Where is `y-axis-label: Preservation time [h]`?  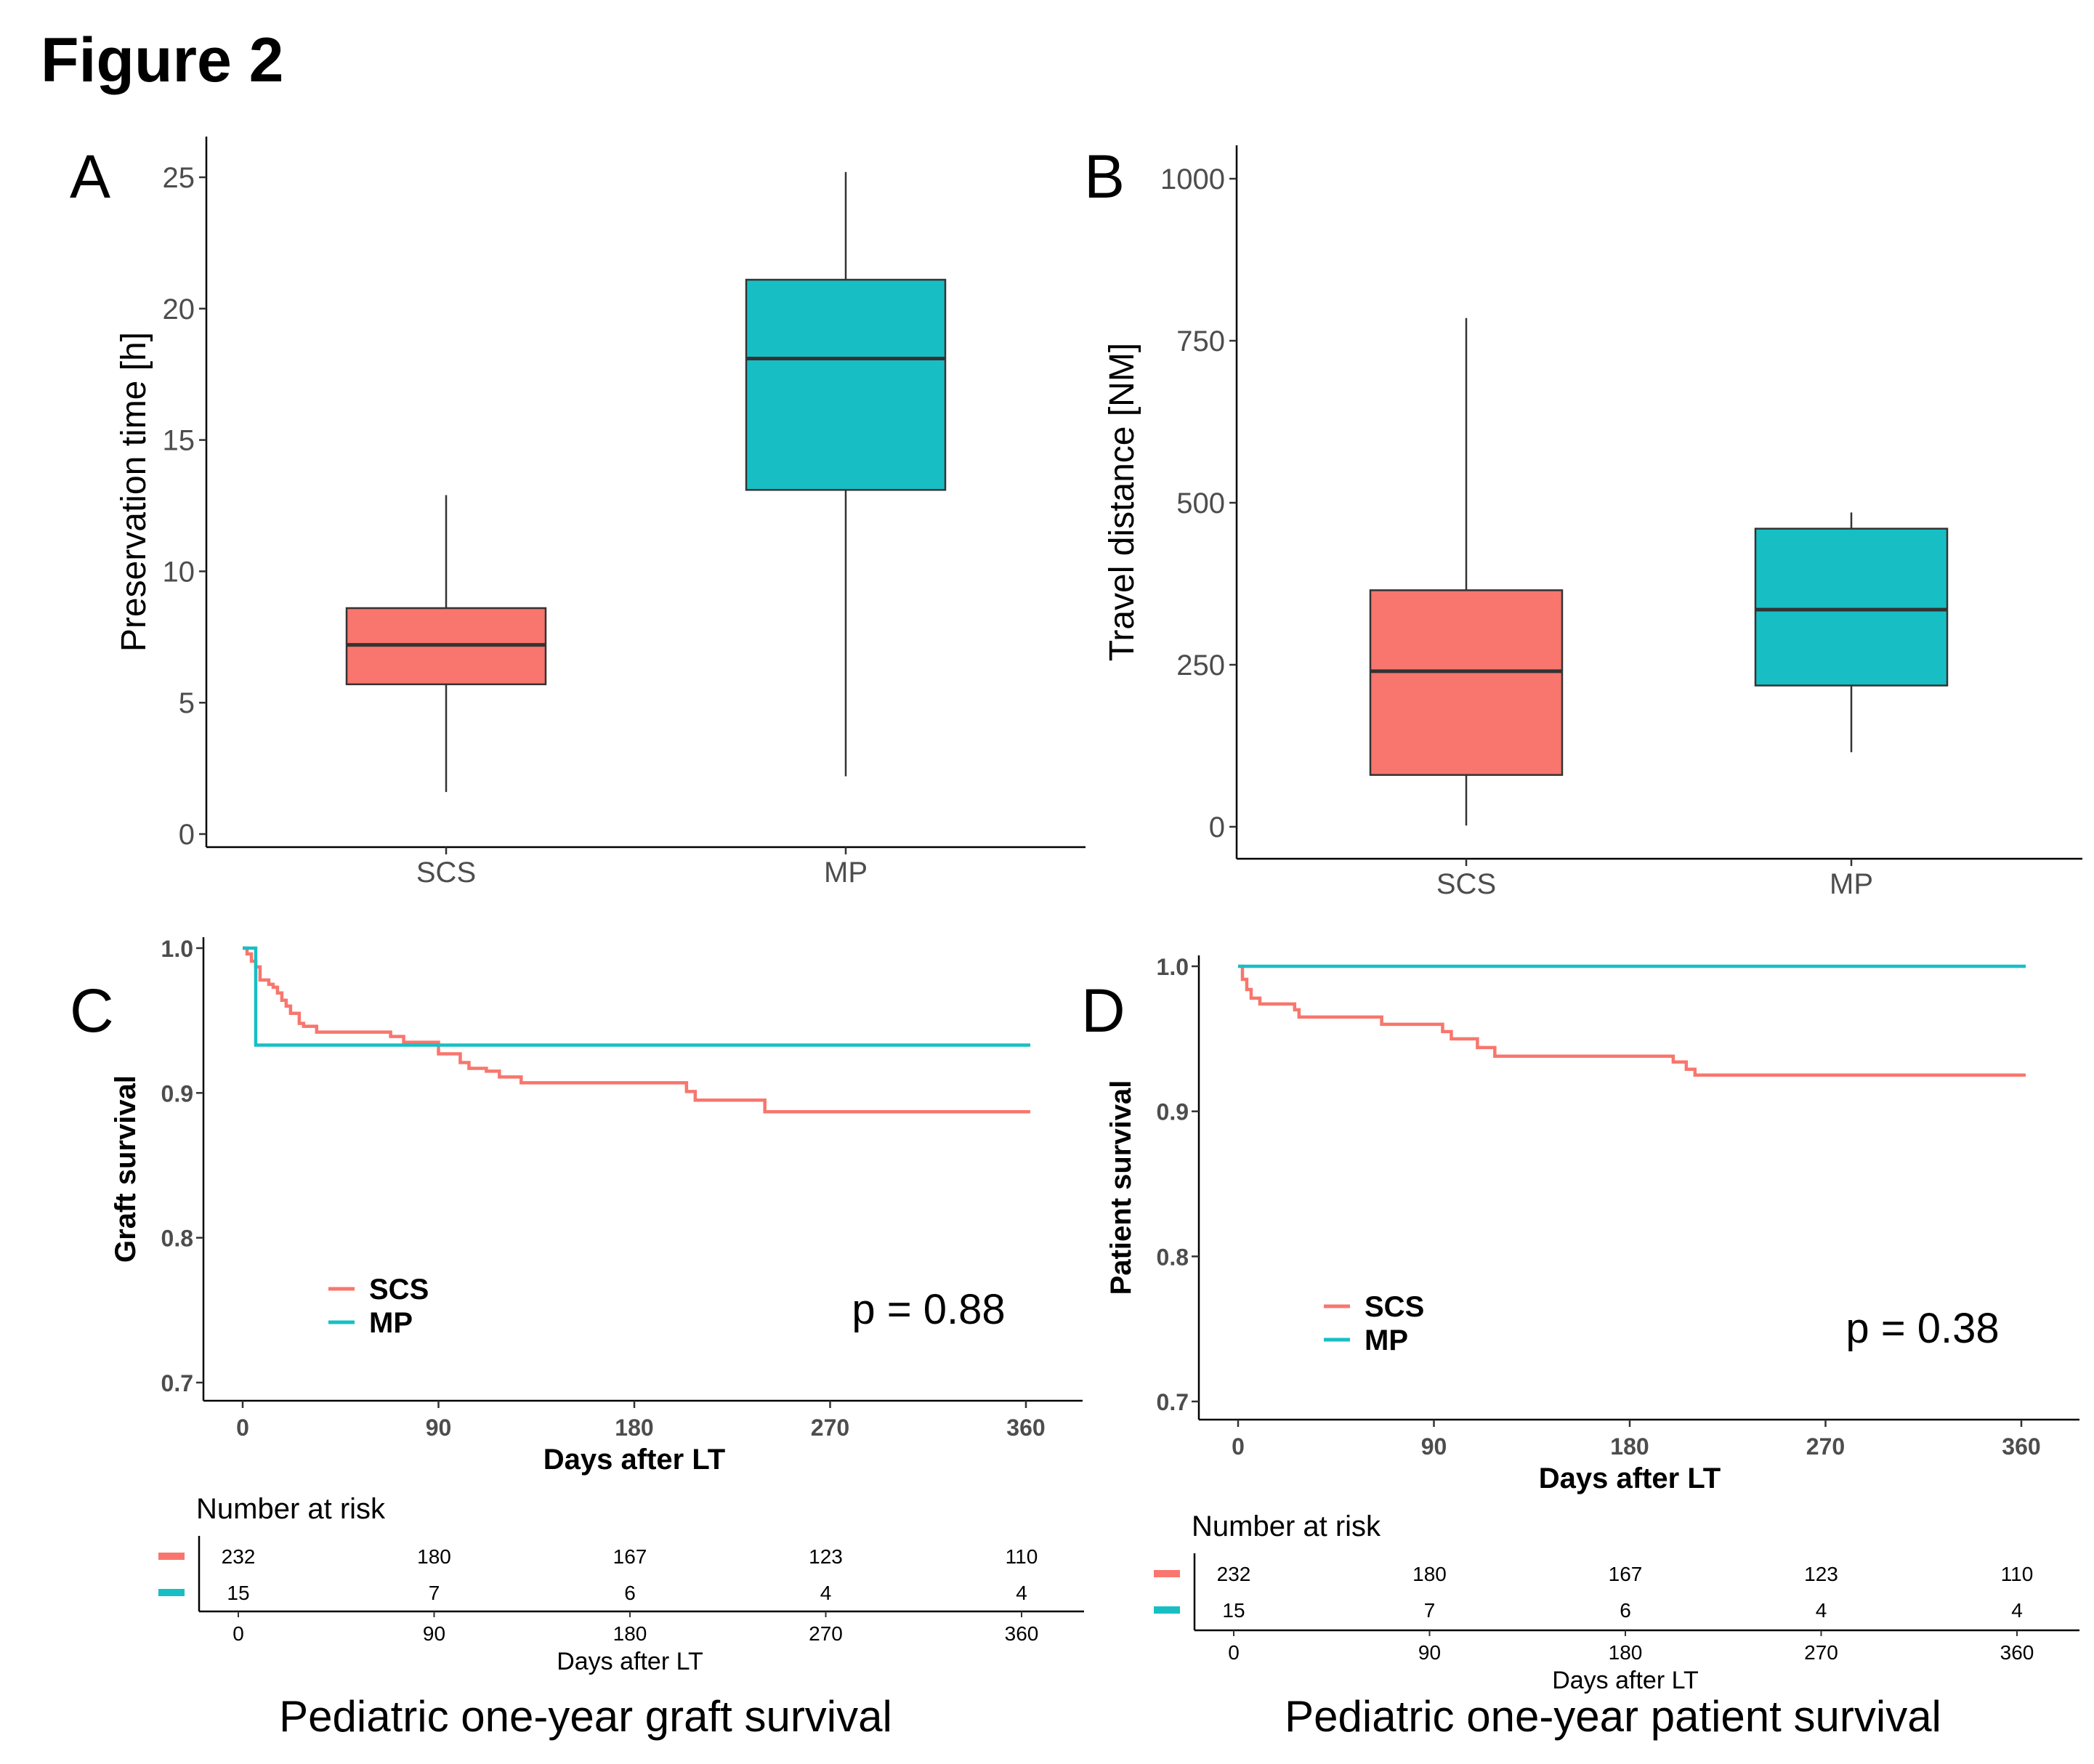
y-axis-label: Preservation time [h] is located at coordinates (134, 492).